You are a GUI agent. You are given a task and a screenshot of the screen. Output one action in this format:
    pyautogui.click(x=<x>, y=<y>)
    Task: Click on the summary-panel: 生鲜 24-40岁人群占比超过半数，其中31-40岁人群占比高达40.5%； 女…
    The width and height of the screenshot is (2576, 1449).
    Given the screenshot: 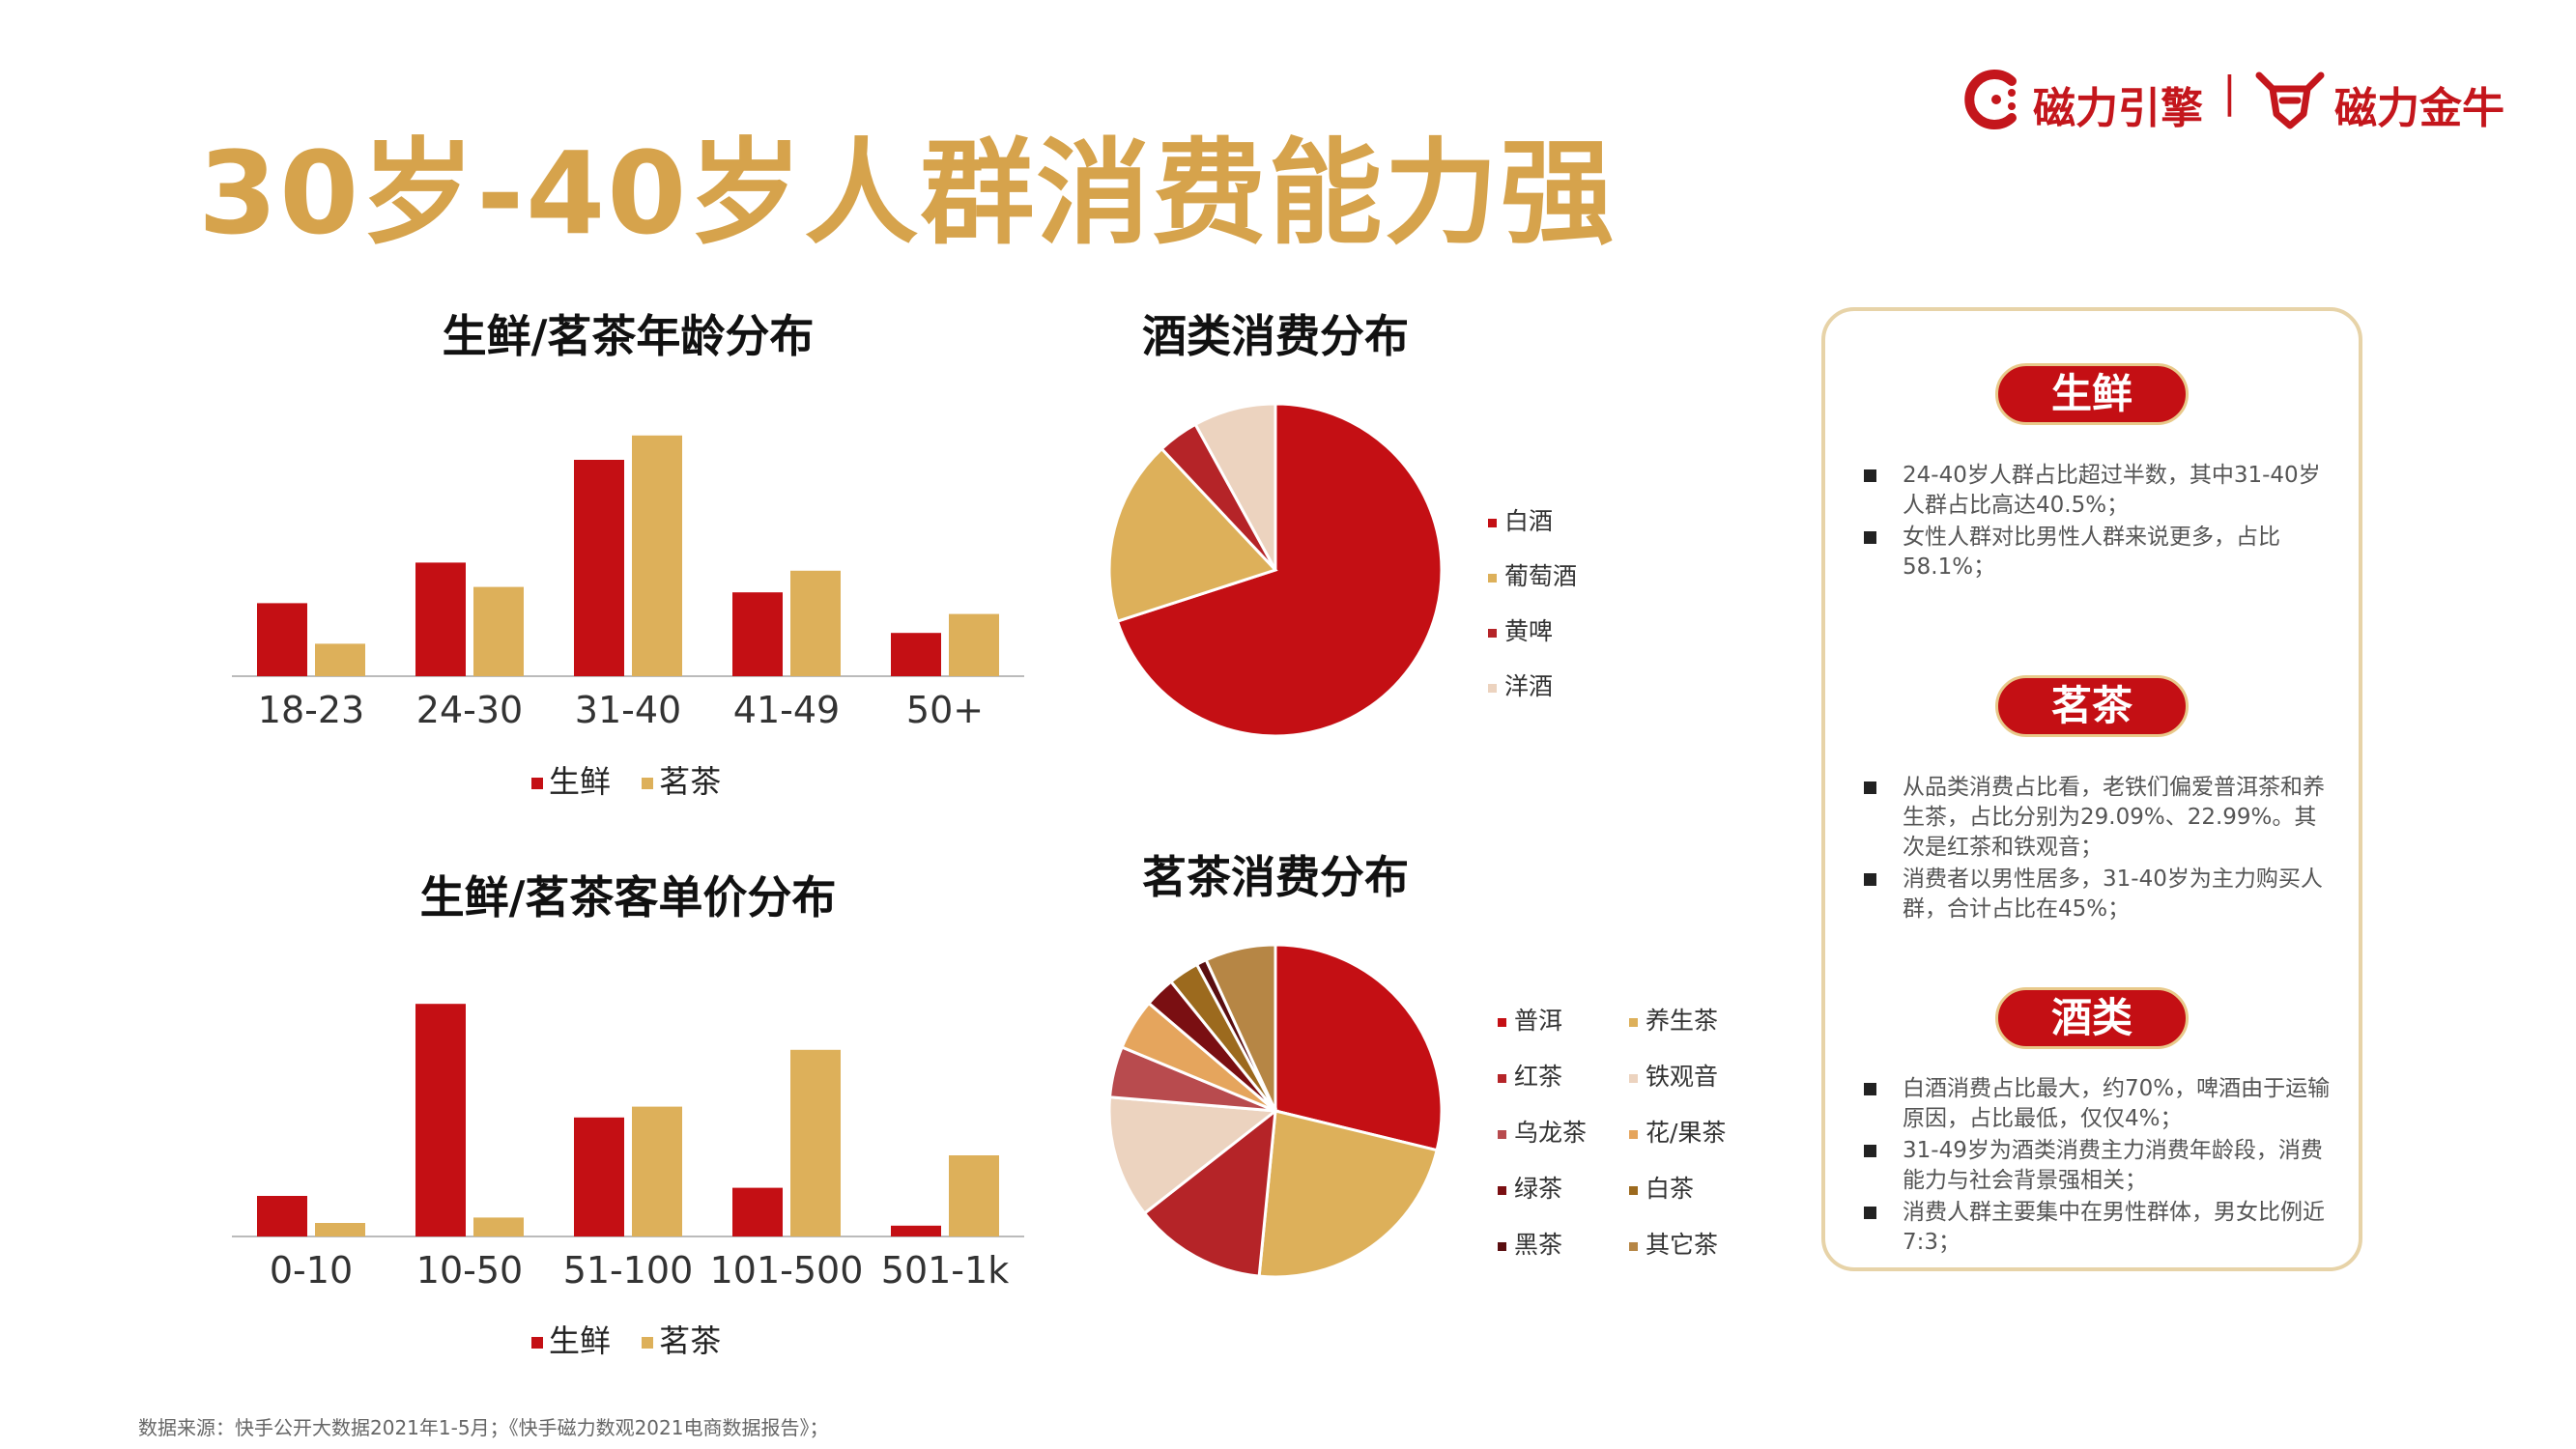 What is the action you would take?
    pyautogui.click(x=2092, y=789)
    